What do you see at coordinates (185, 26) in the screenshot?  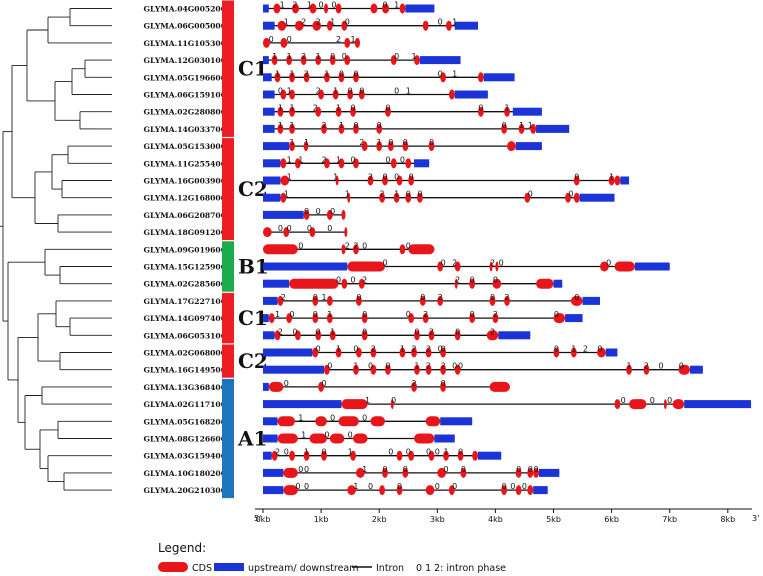 I see `gene-label: GLYMA.06G005000` at bounding box center [185, 26].